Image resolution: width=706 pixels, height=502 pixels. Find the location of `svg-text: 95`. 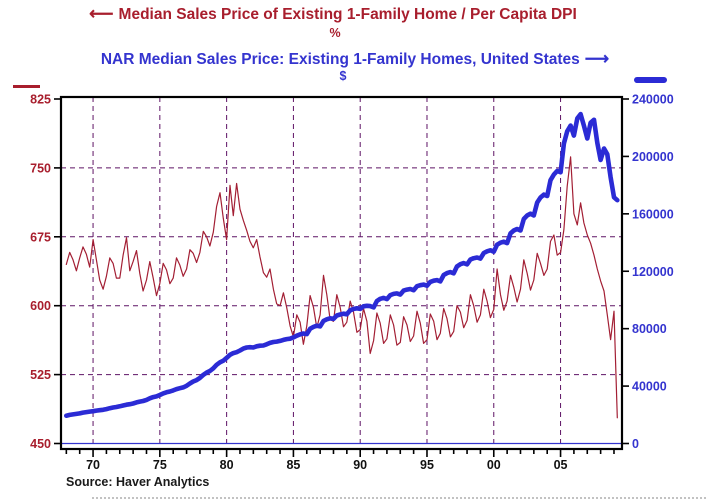

svg-text: 95 is located at coordinates (427, 465).